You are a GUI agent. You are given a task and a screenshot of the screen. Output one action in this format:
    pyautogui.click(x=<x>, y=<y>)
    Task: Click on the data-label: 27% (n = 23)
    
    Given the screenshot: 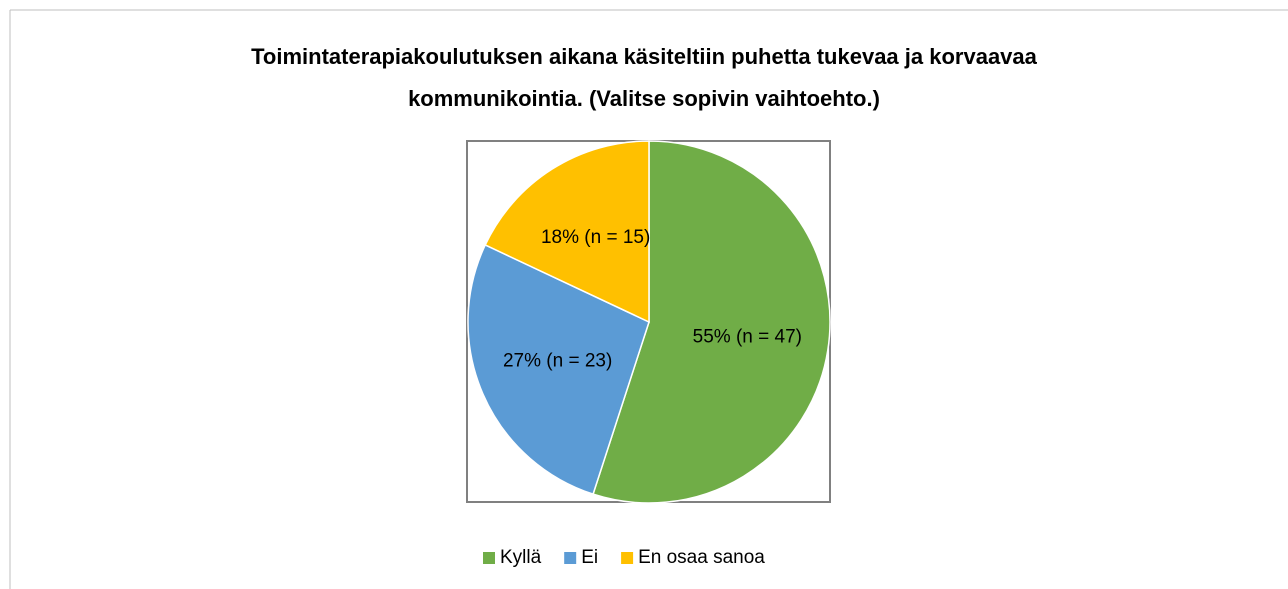 What is the action you would take?
    pyautogui.click(x=557, y=361)
    